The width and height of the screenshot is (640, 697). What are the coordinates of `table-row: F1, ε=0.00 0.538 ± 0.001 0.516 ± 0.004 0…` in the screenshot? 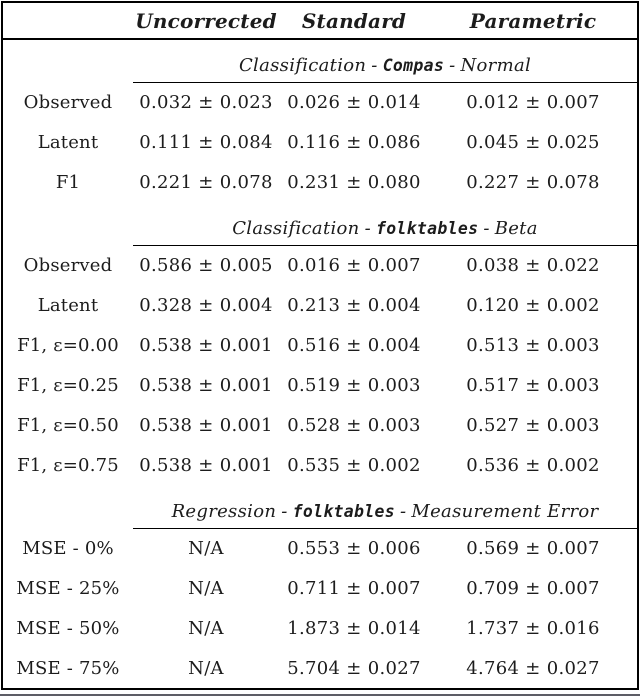 It's located at (320, 345).